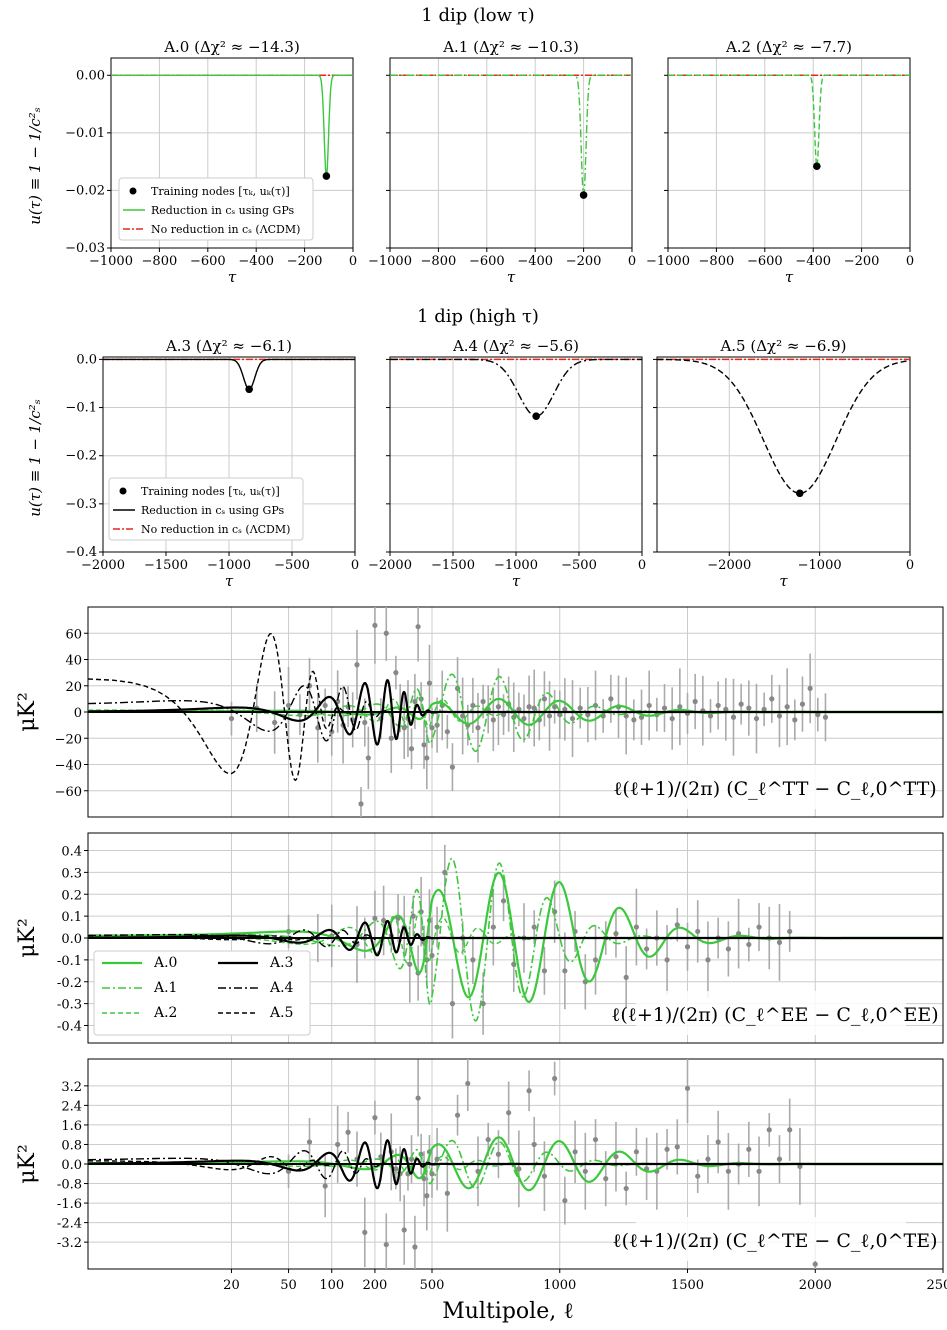 This screenshot has width=947, height=1330. What do you see at coordinates (478, 316) in the screenshot?
I see `section-title-high: 1 dip (high τ)` at bounding box center [478, 316].